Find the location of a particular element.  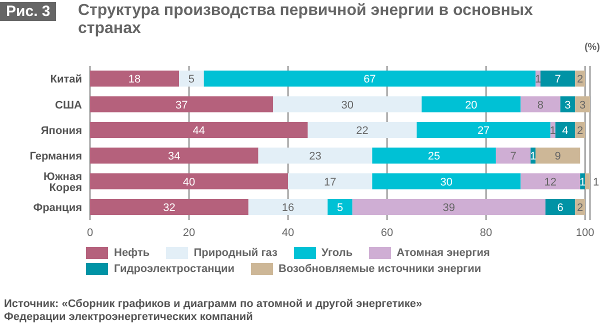

data-label: 25 is located at coordinates (434, 156).